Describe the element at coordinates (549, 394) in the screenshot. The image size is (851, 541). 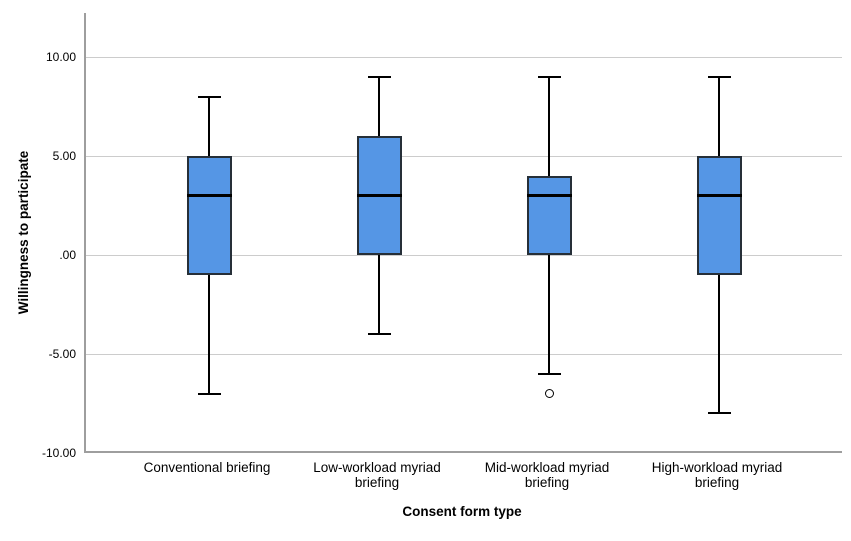
I see `outlier-point` at that location.